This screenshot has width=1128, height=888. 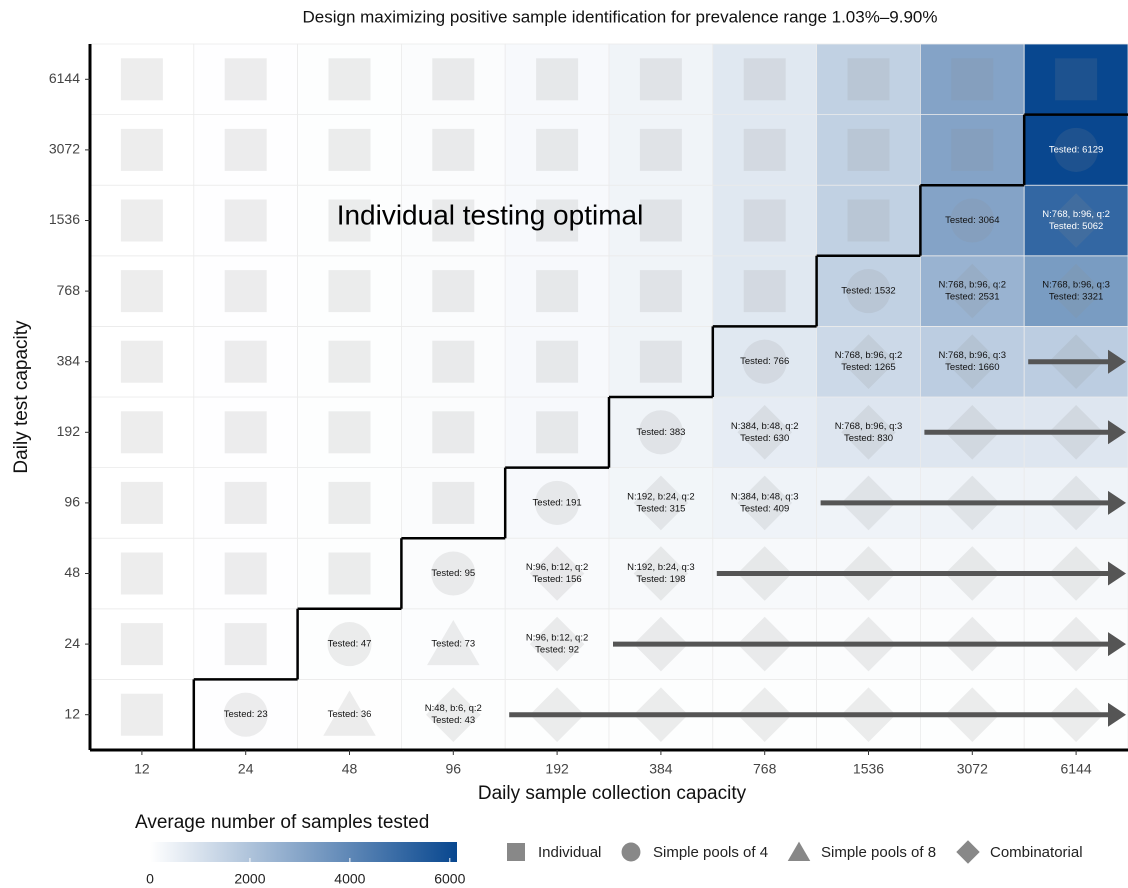 What do you see at coordinates (661, 769) in the screenshot?
I see `x-tick-label: 384` at bounding box center [661, 769].